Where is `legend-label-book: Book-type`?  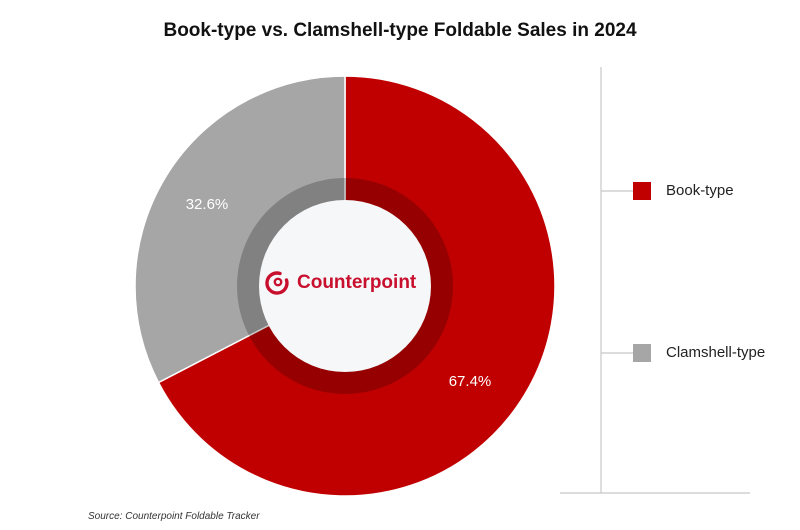
legend-label-book: Book-type is located at coordinates (700, 190).